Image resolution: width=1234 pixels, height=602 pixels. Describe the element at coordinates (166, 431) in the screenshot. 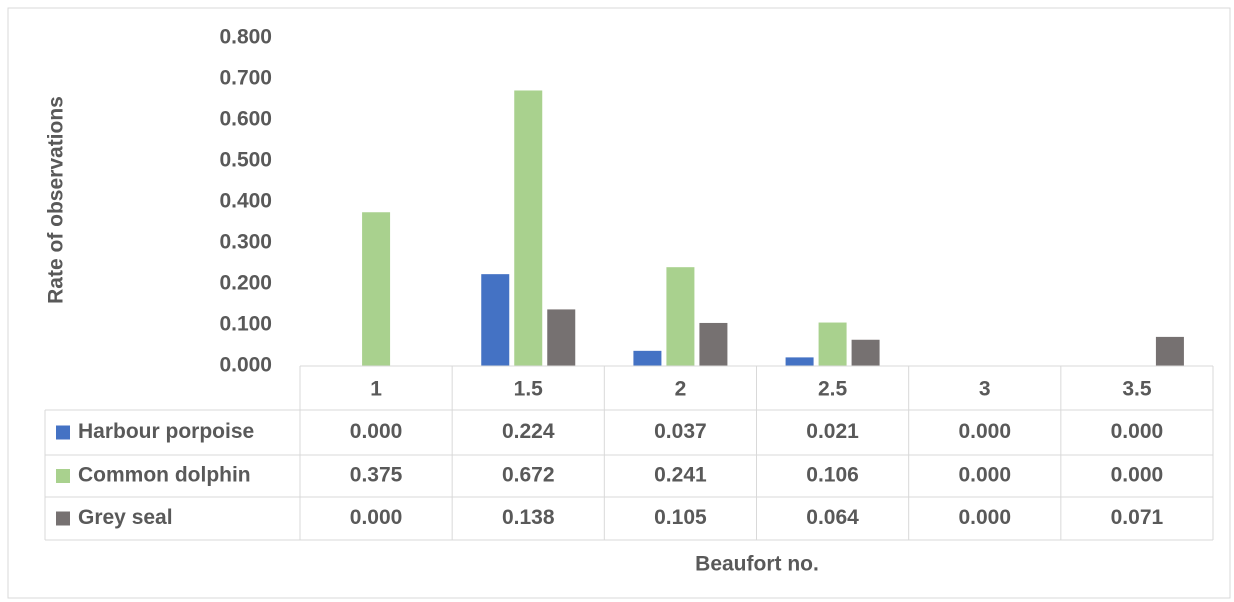

I see `legend-label: Harbour porpoise` at that location.